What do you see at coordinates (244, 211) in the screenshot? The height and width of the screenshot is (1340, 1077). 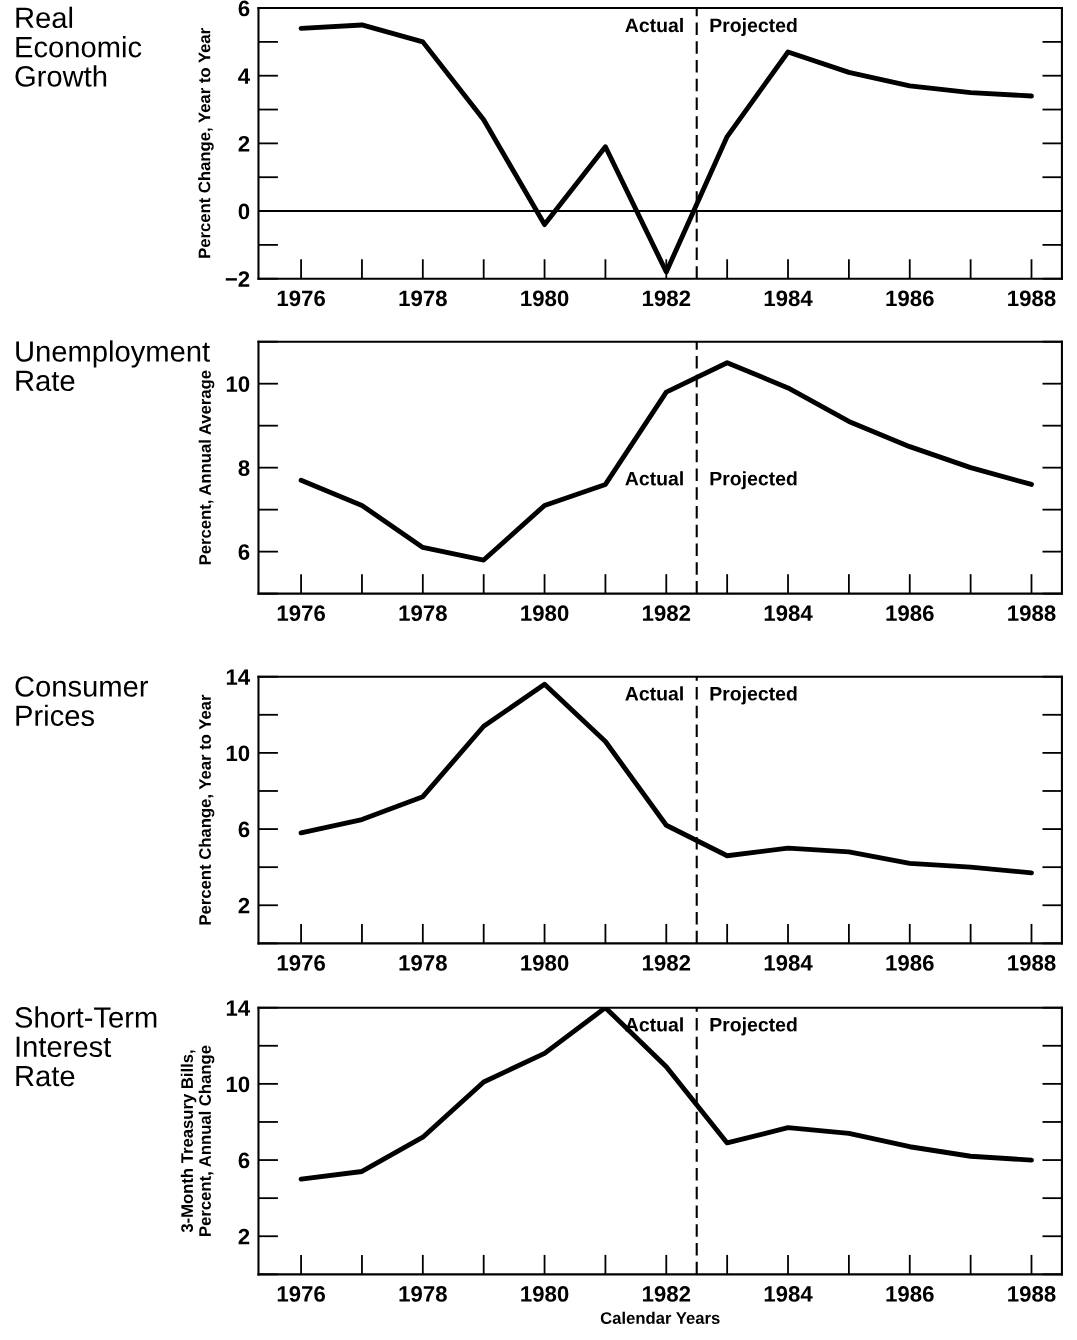 I see `y-tick-label: 0` at bounding box center [244, 211].